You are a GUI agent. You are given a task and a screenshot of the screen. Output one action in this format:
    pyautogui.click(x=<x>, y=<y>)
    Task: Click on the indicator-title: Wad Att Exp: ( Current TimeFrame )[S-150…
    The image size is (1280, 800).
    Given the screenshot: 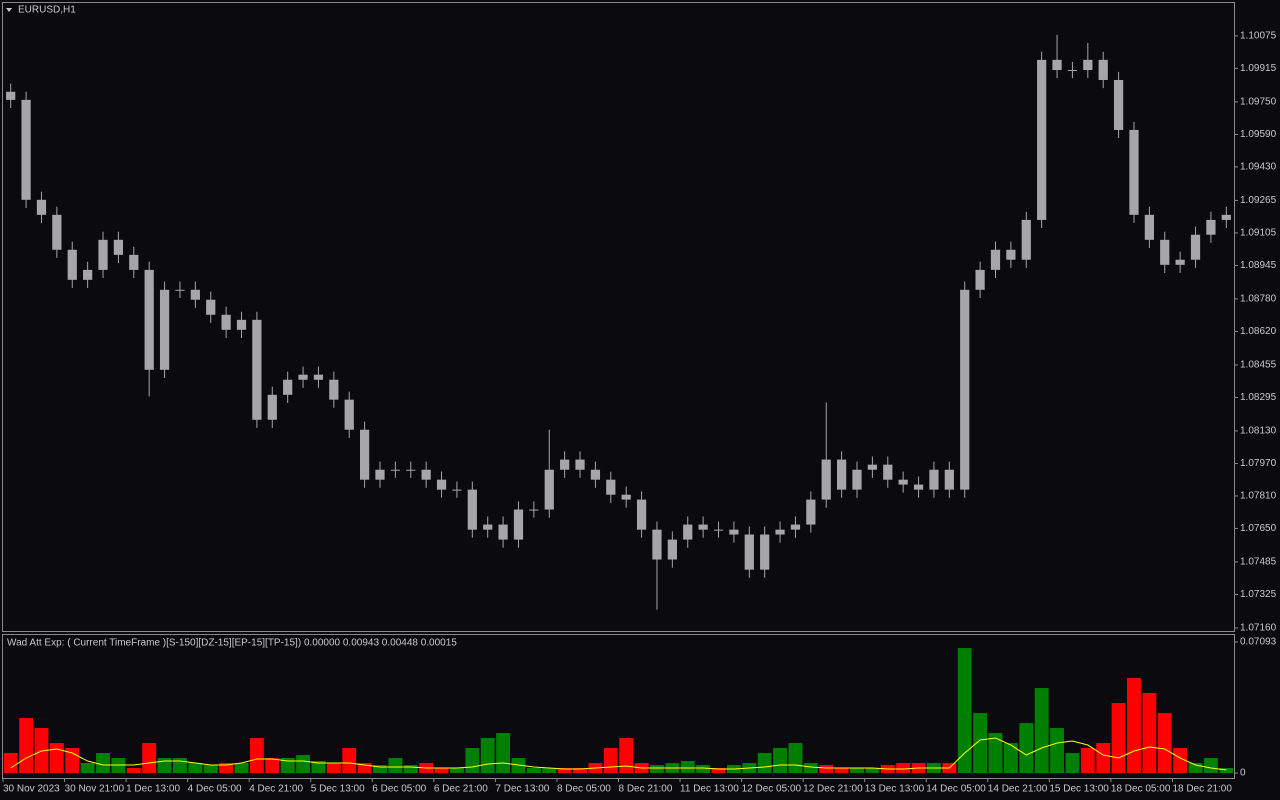 What is the action you would take?
    pyautogui.click(x=232, y=643)
    